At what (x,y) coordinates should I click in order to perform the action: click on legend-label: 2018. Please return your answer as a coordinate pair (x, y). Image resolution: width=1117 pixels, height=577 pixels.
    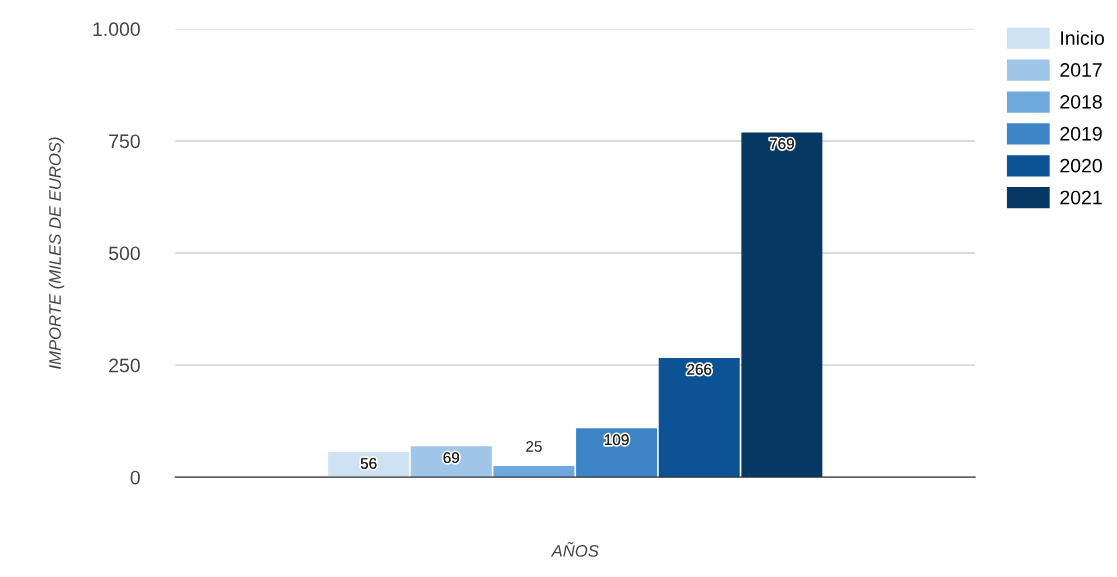
    Looking at the image, I should click on (1081, 101).